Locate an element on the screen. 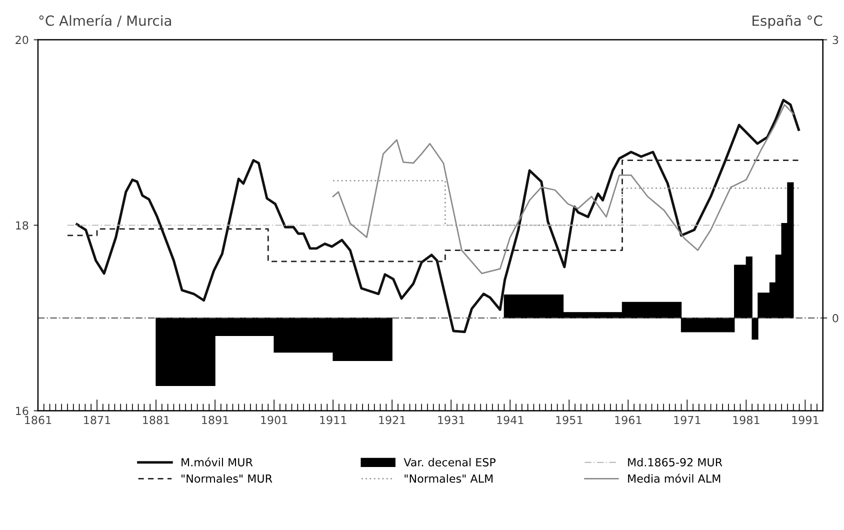  x-tick-label: 1911 is located at coordinates (333, 420).